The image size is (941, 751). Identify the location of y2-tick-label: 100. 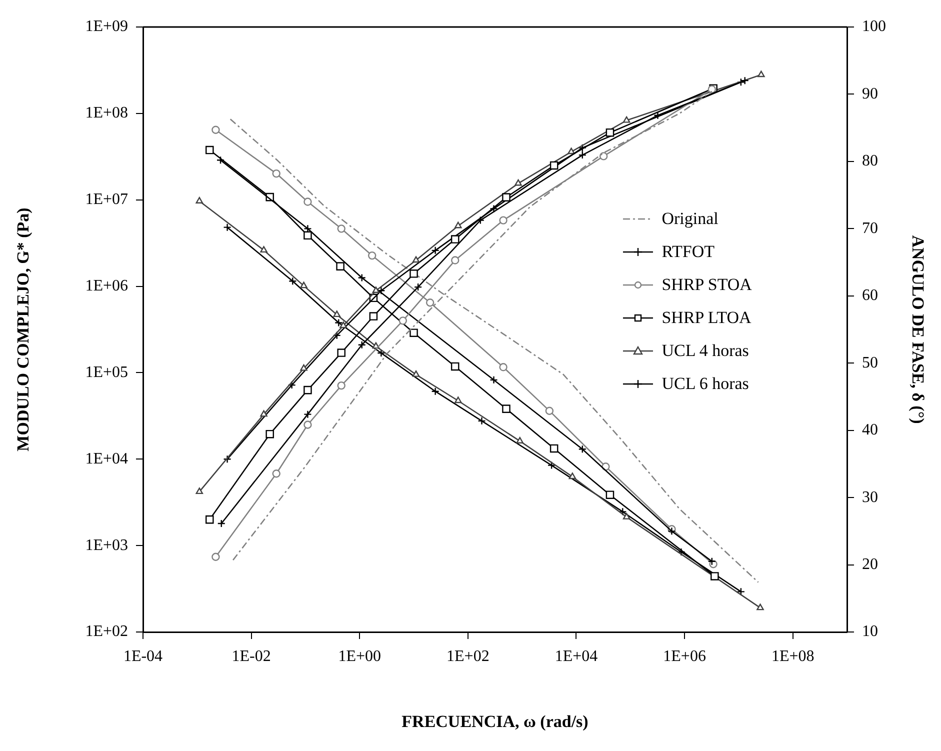
(874, 27).